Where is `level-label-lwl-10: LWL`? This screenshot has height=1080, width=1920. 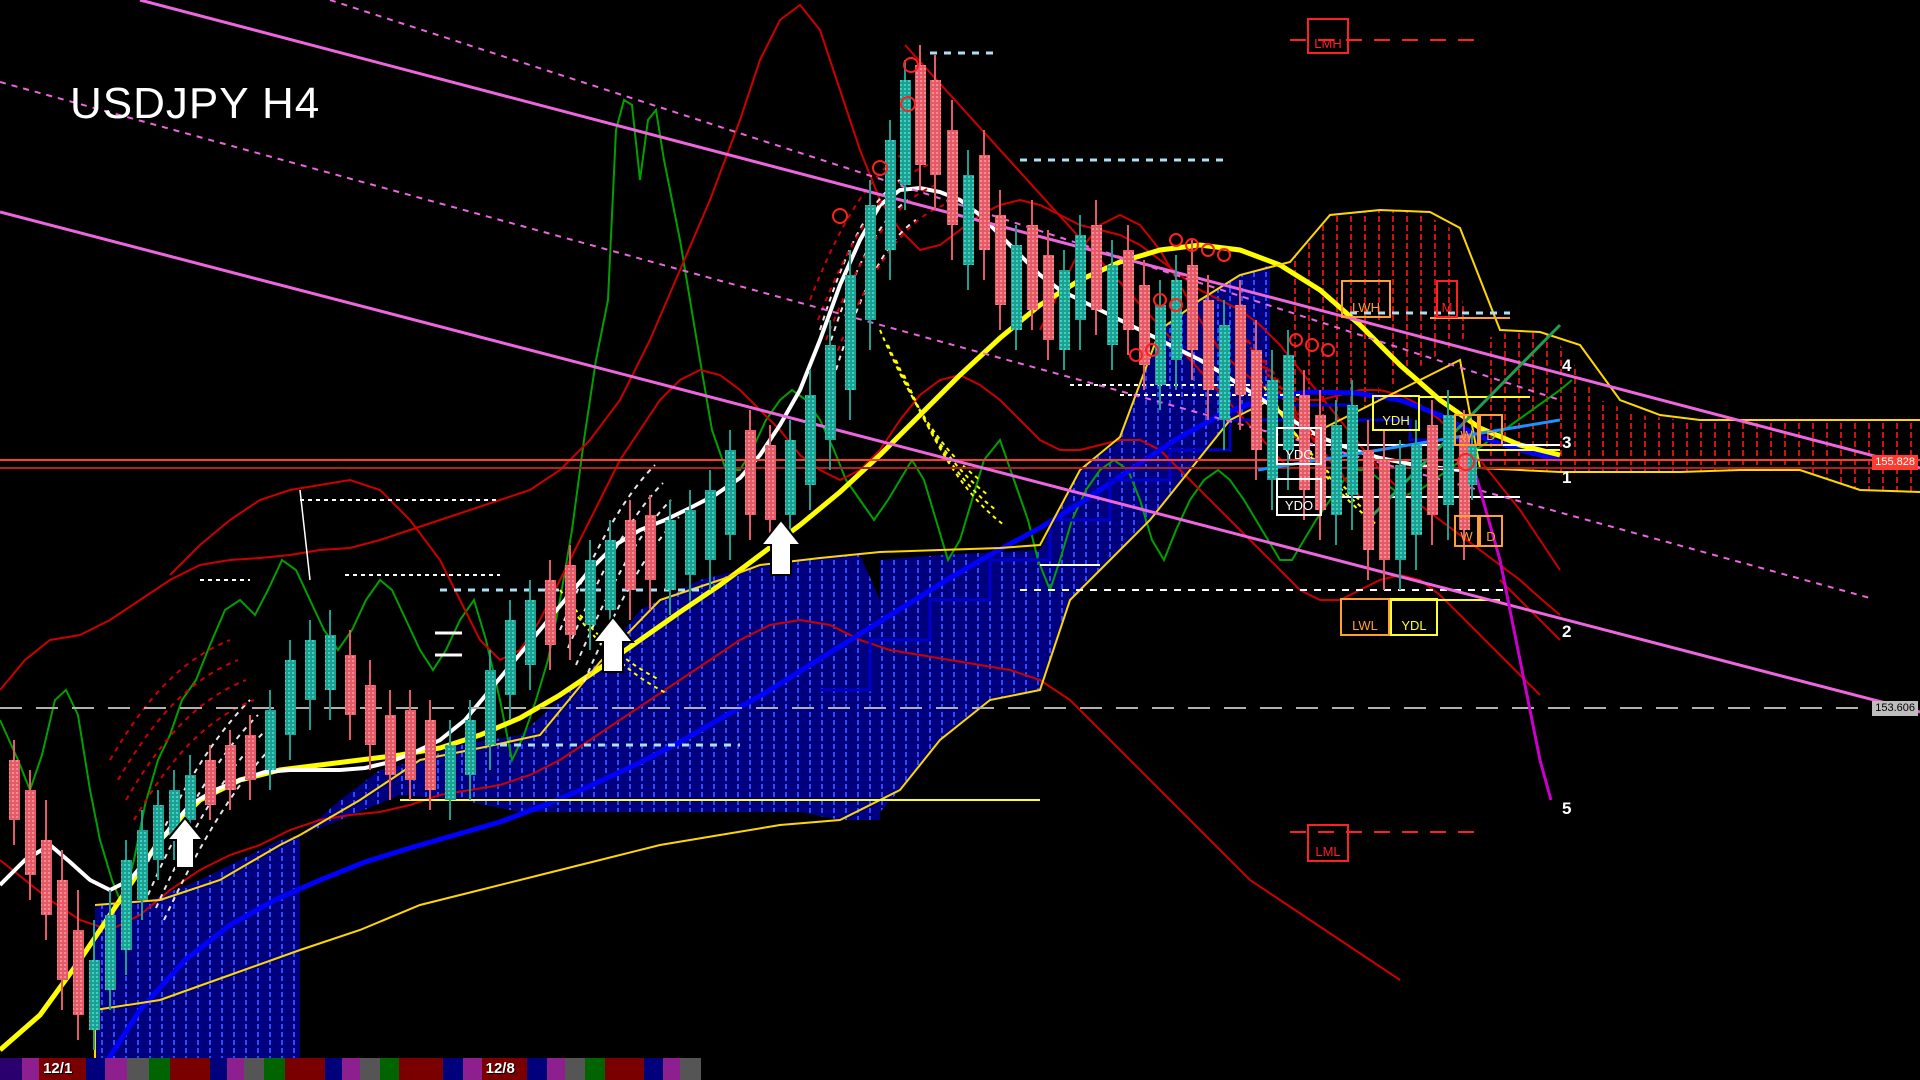 level-label-lwl-10: LWL is located at coordinates (1365, 617).